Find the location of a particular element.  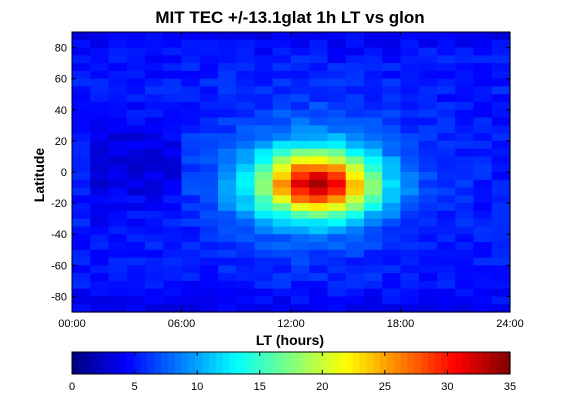

y-tick-label: 40 is located at coordinates (61, 111).